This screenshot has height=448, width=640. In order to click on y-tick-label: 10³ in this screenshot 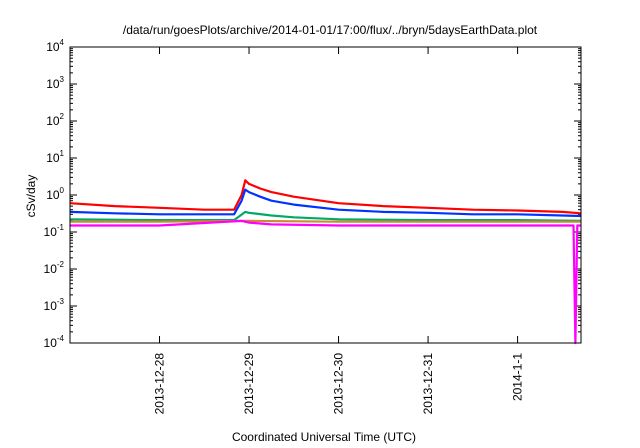, I will do `click(55, 83)`.